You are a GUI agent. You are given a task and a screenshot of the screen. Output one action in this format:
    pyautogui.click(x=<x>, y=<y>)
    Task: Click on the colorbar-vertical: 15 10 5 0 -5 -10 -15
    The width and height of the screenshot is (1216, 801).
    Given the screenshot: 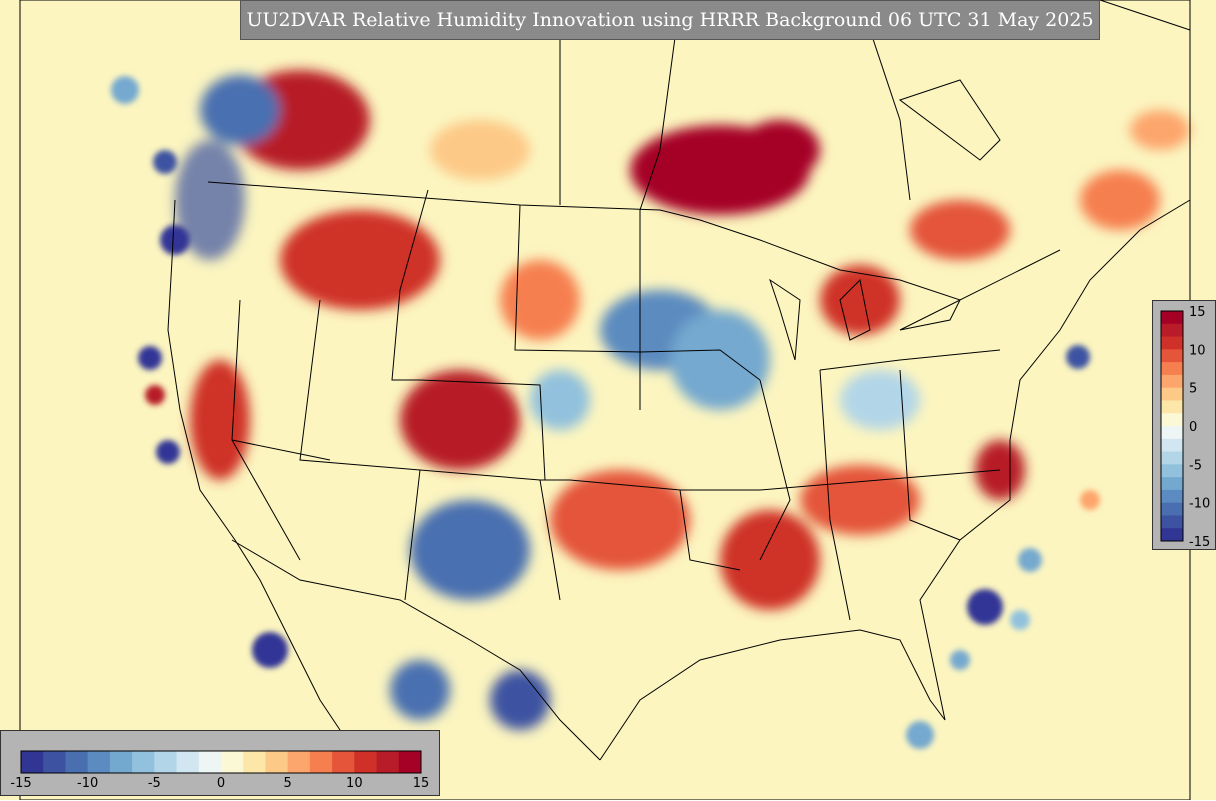 What is the action you would take?
    pyautogui.click(x=1184, y=425)
    